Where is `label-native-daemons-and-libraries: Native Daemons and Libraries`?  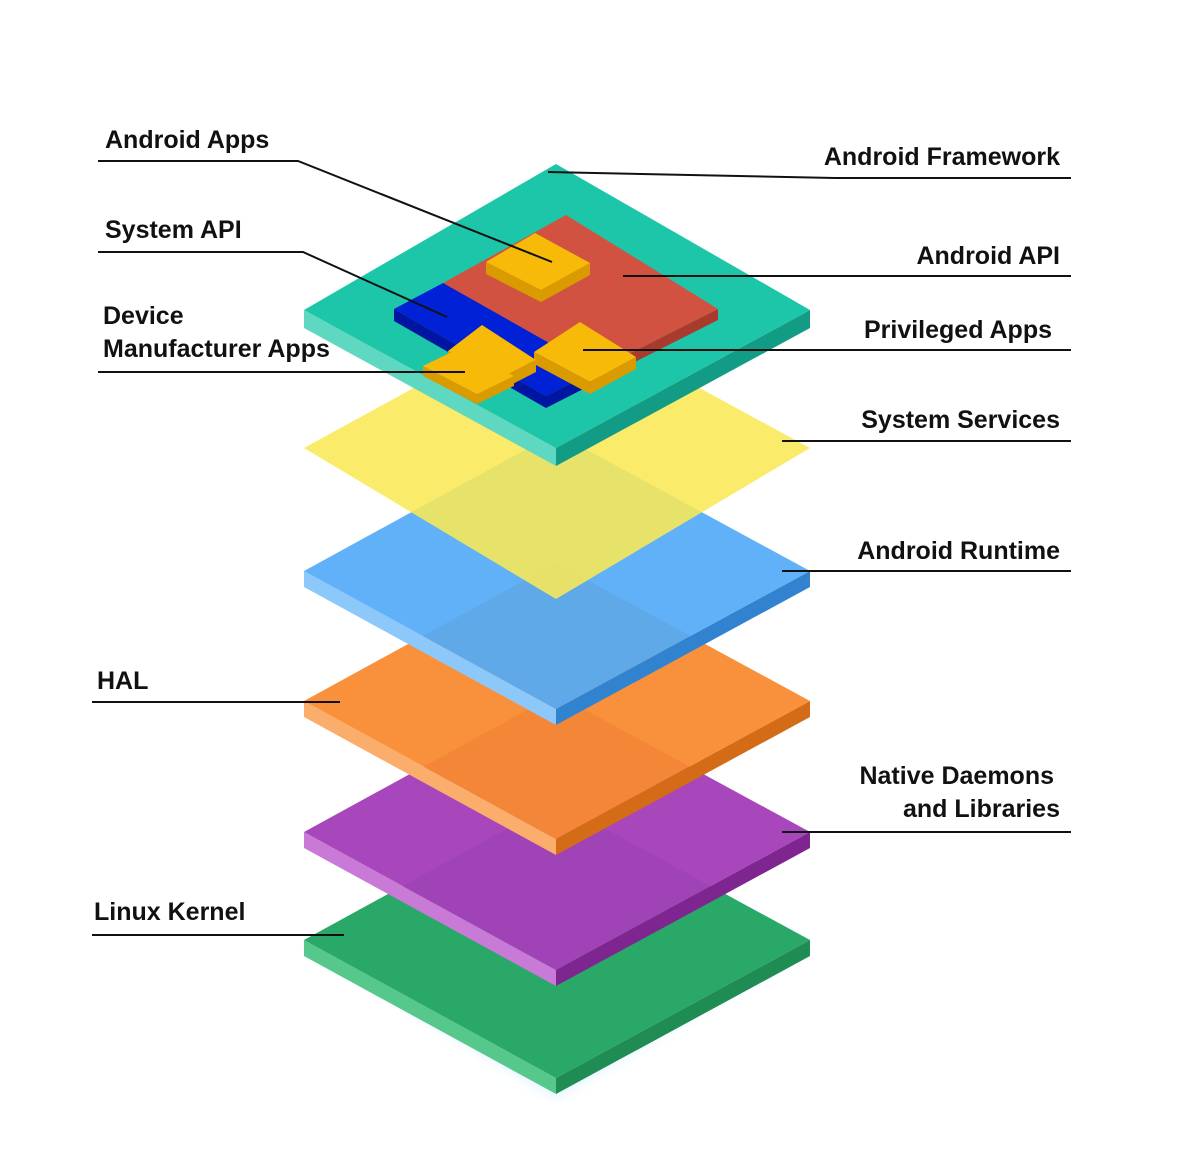 label-native-daemons-and-libraries: Native Daemons and Libraries is located at coordinates (959, 793).